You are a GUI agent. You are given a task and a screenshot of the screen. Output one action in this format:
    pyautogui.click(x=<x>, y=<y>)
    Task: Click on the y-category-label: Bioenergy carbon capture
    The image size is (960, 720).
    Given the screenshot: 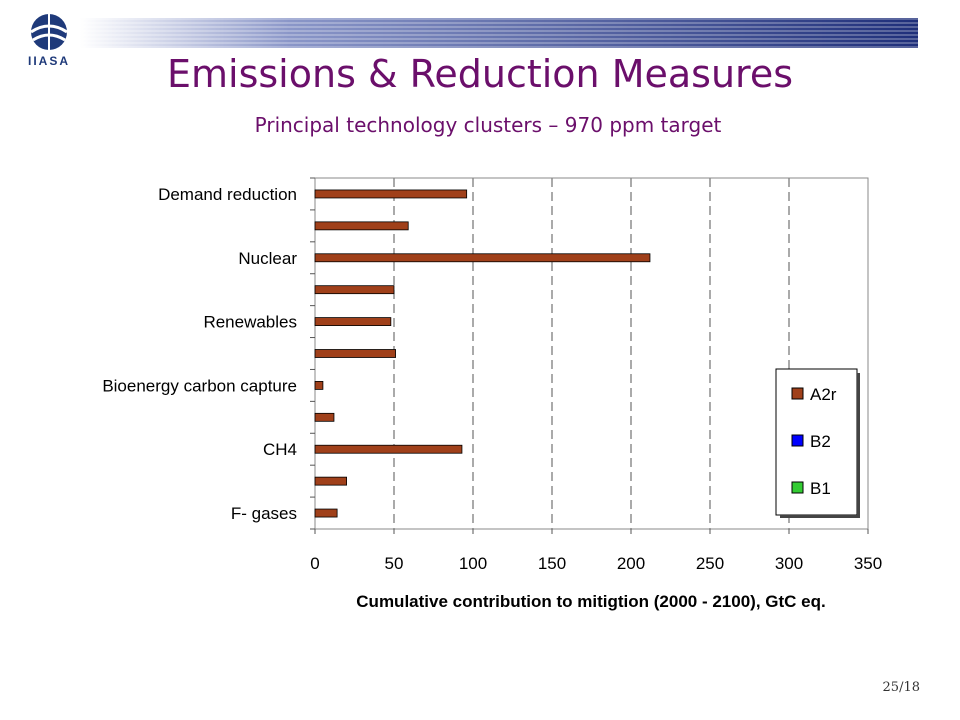 What is the action you would take?
    pyautogui.click(x=199, y=385)
    